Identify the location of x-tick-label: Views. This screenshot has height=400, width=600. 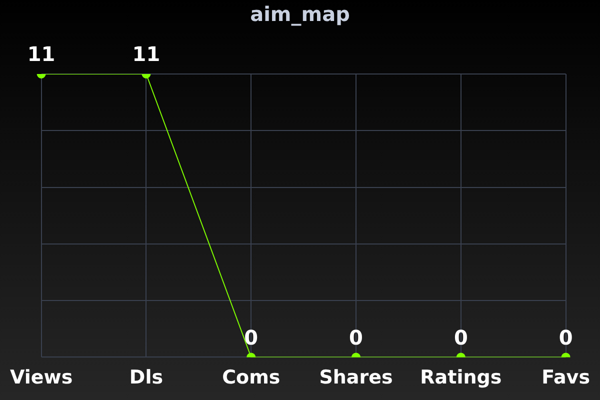
(41, 377).